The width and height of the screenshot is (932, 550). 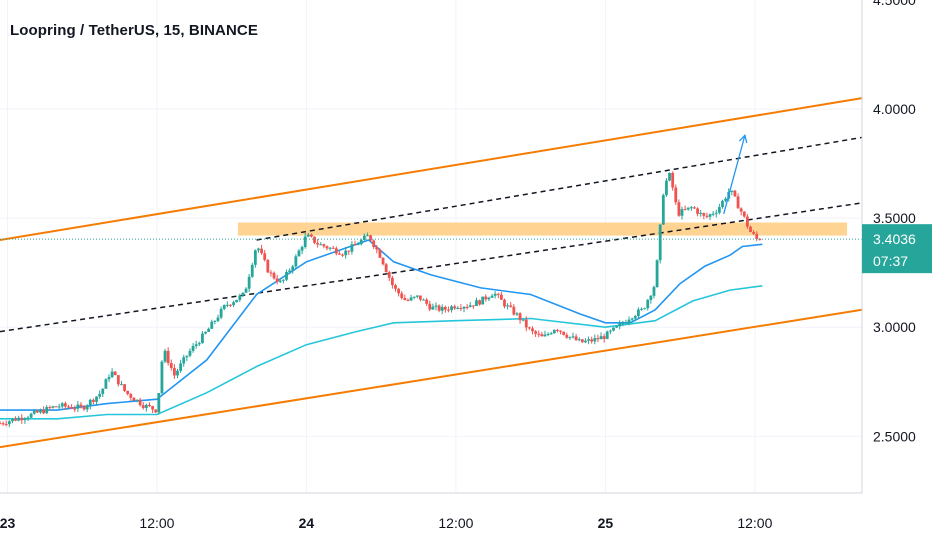 What do you see at coordinates (7, 523) in the screenshot?
I see `x-tick-label: 23` at bounding box center [7, 523].